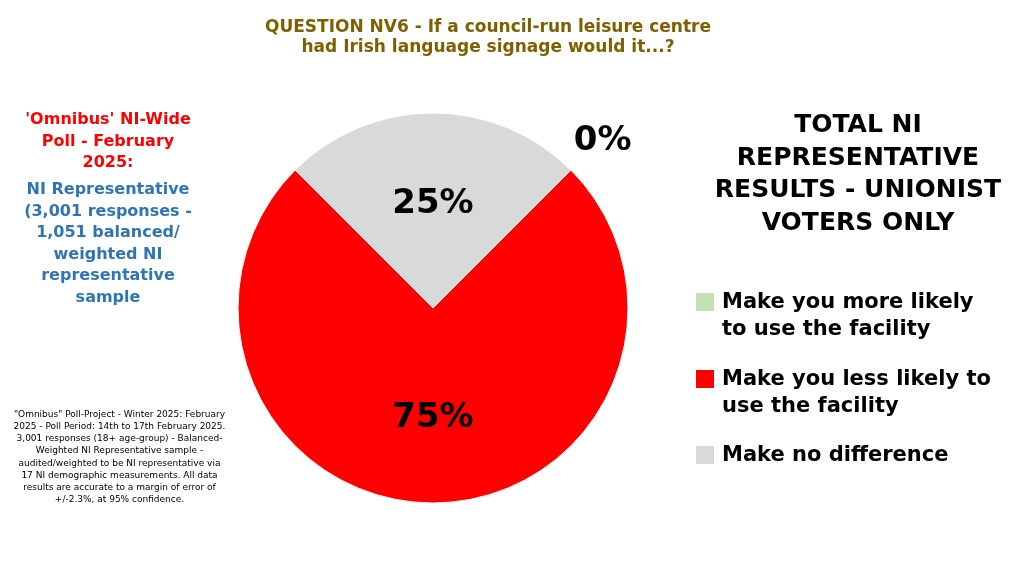  Describe the element at coordinates (433, 200) in the screenshot. I see `data-label: 25%` at that location.